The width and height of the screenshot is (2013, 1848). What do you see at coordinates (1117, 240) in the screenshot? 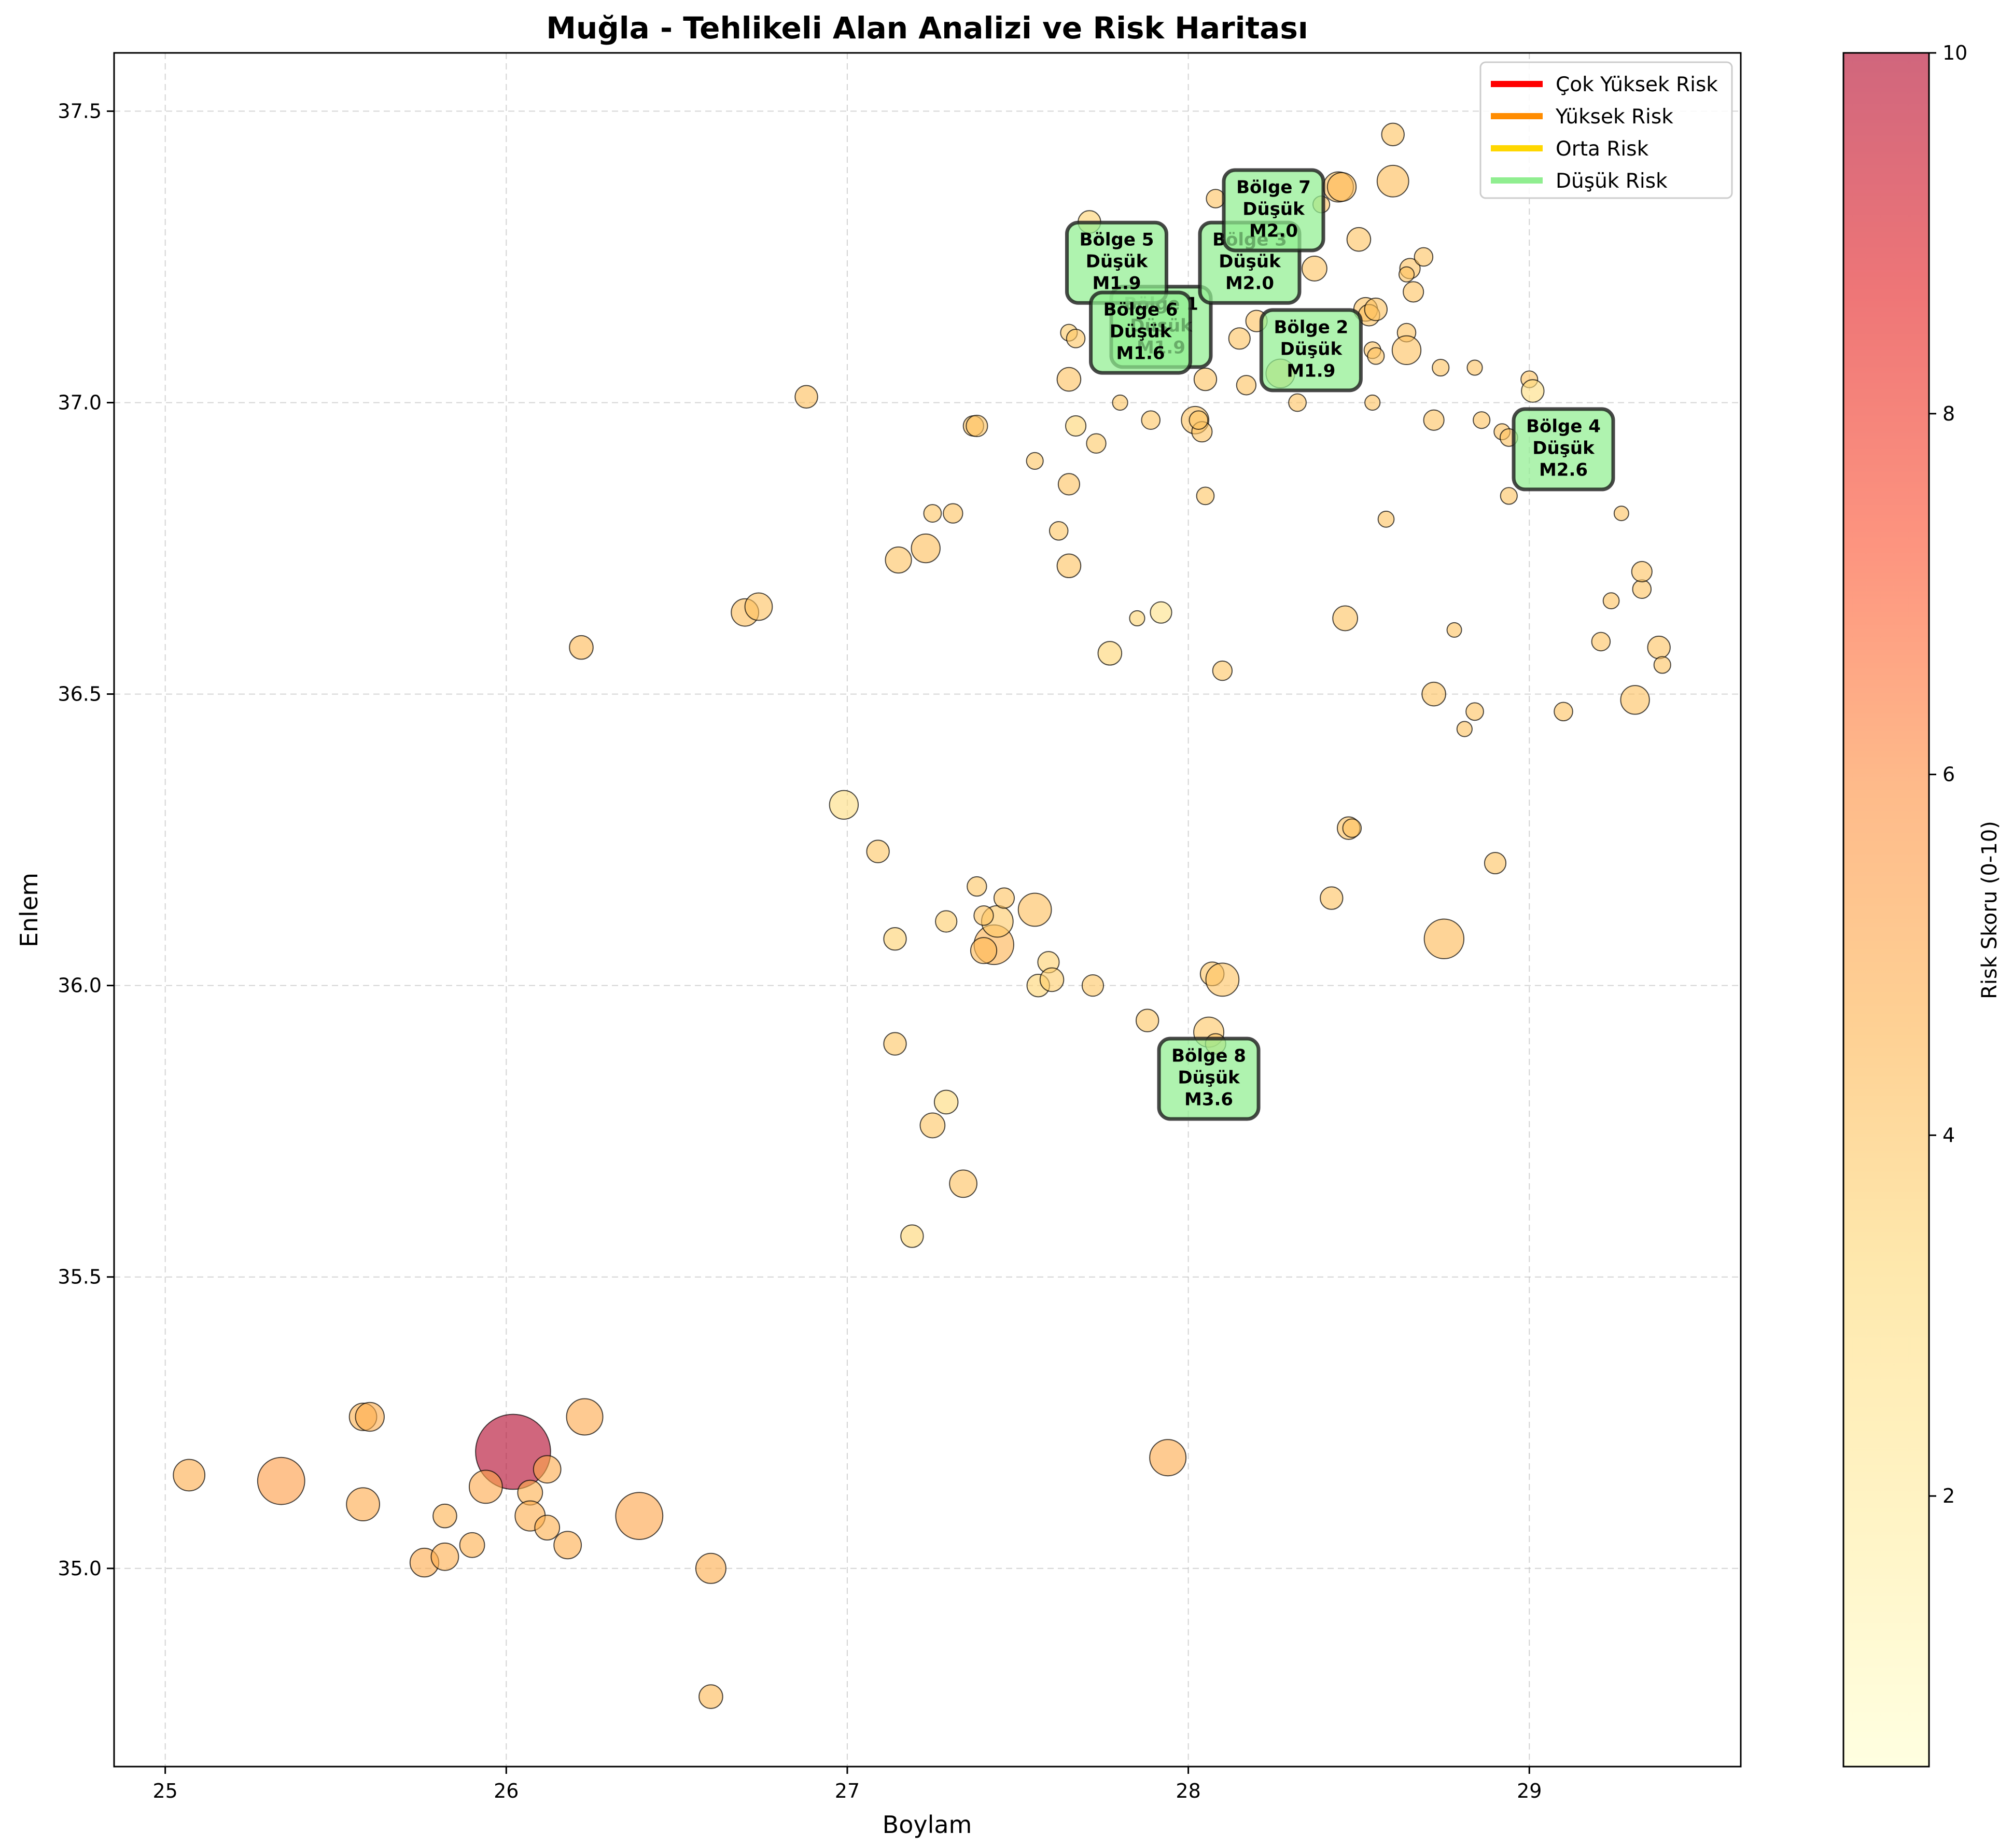
I see `region-label-line: Bölge 5` at bounding box center [1117, 240].